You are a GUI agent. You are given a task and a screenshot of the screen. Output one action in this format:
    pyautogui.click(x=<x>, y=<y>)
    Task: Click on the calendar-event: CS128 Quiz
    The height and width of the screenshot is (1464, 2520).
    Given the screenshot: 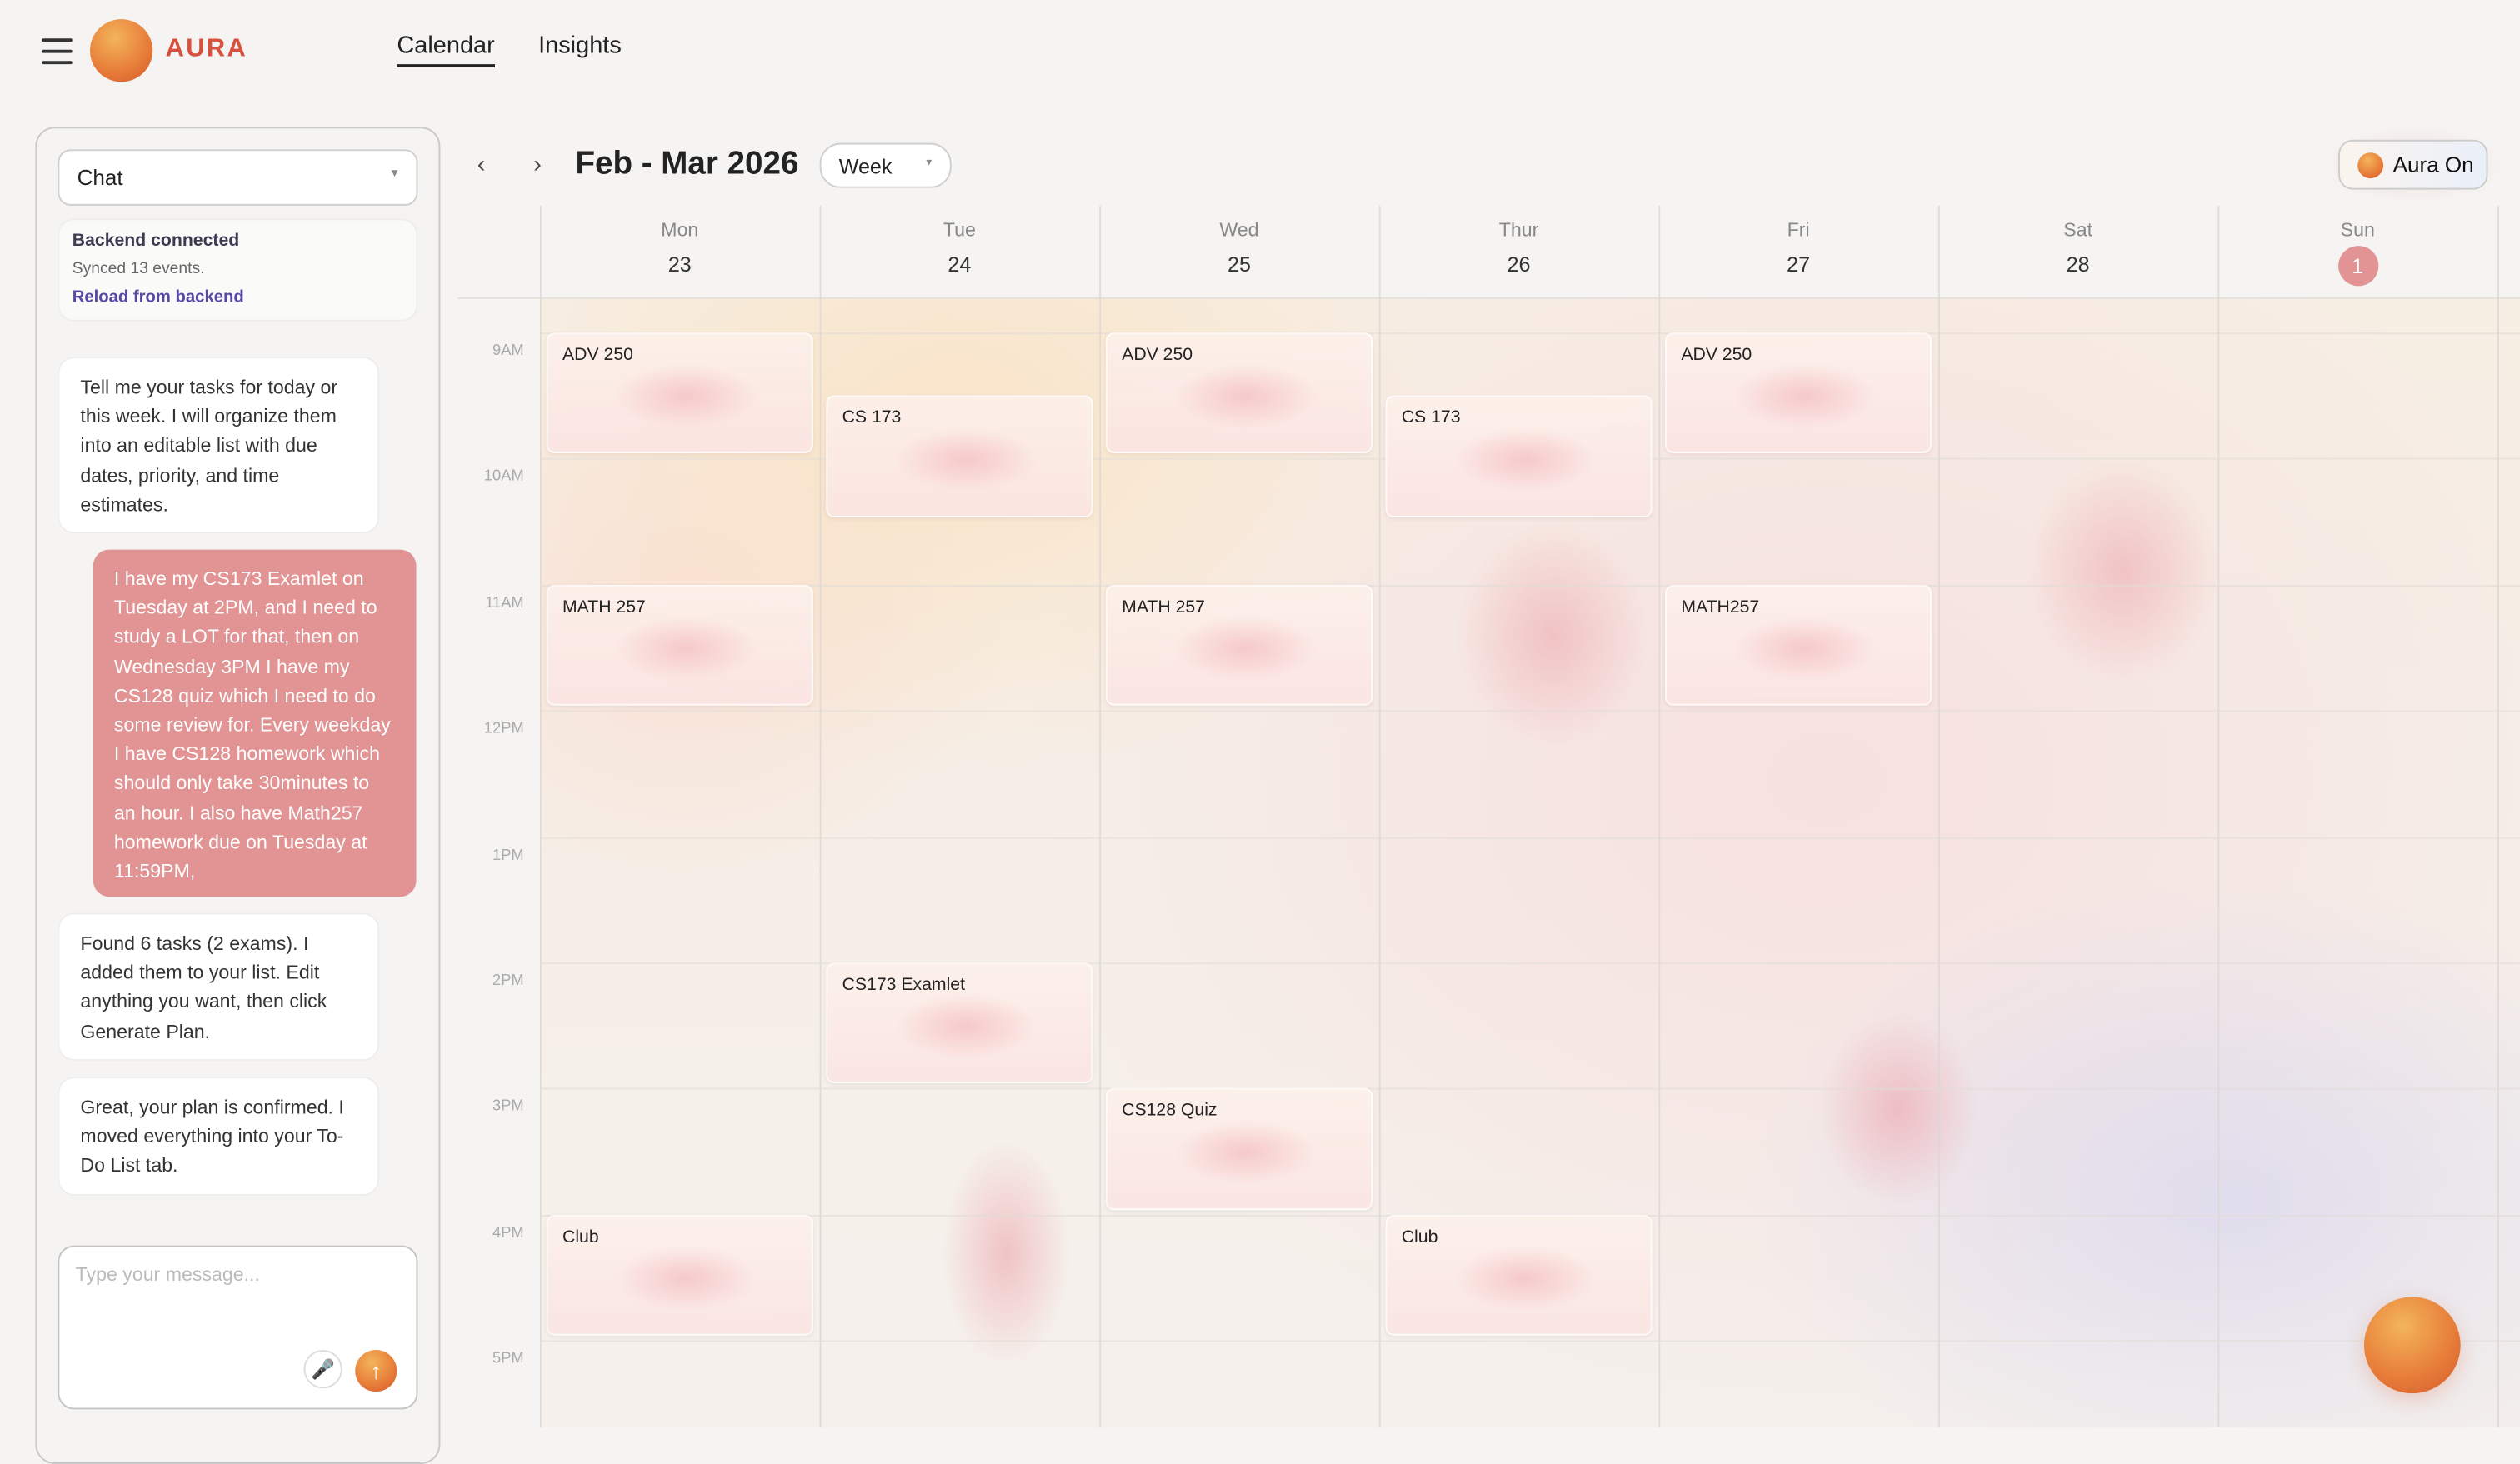 What is the action you would take?
    pyautogui.click(x=1239, y=1149)
    